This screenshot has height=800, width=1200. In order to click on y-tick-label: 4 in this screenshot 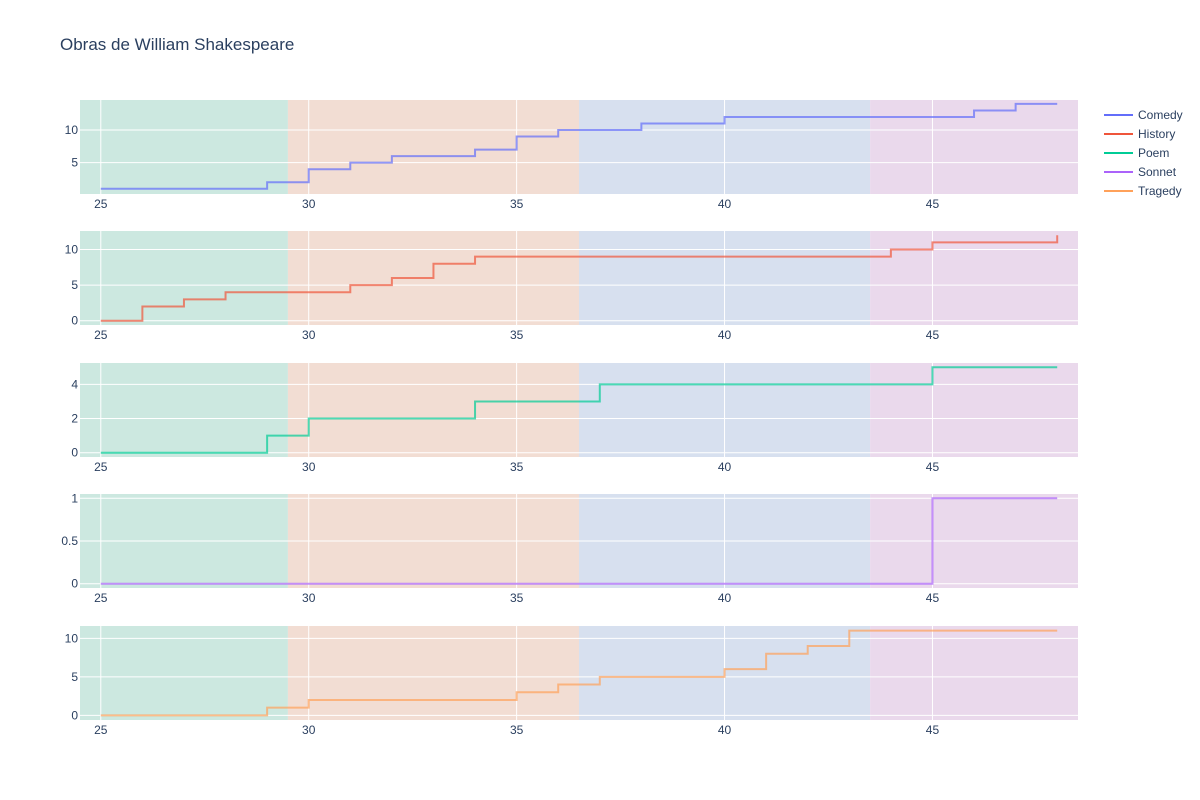, I will do `click(74, 384)`.